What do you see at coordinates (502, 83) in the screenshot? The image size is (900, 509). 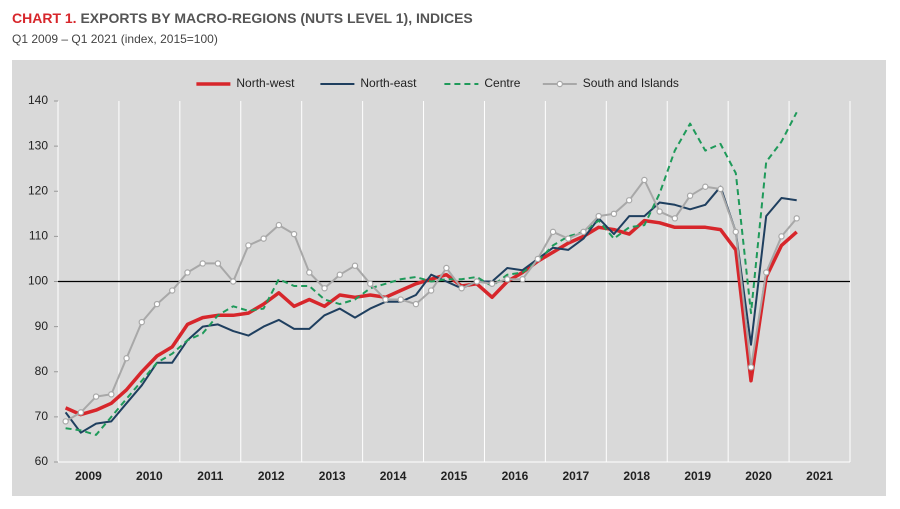 I see `legend-label: Centre` at bounding box center [502, 83].